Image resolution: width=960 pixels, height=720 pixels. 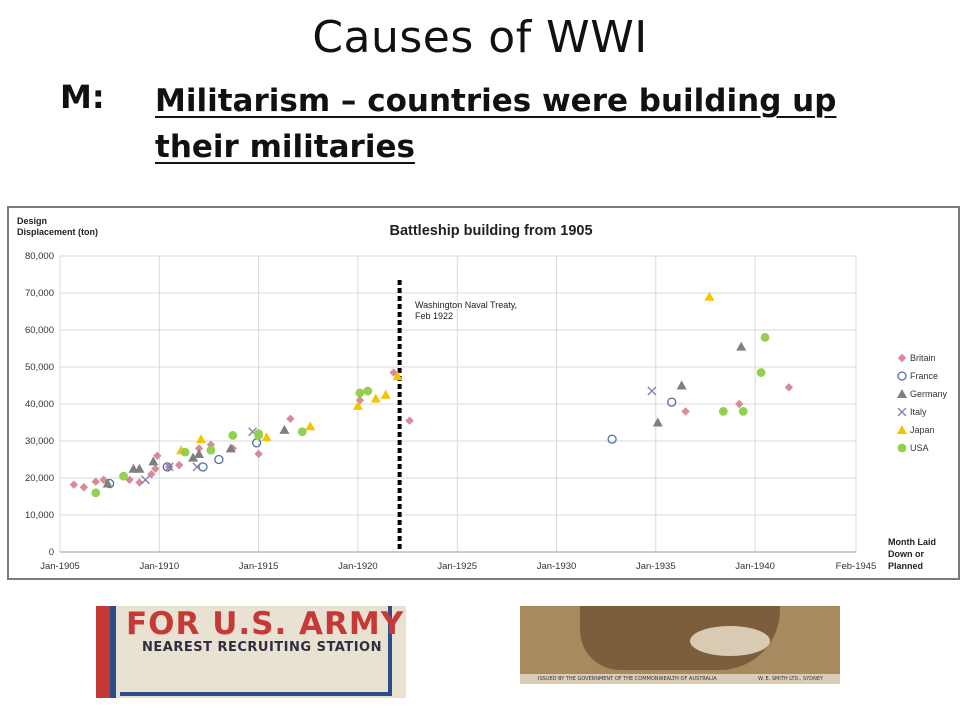 What do you see at coordinates (902, 412) in the screenshot?
I see `legend-marker-italy` at bounding box center [902, 412].